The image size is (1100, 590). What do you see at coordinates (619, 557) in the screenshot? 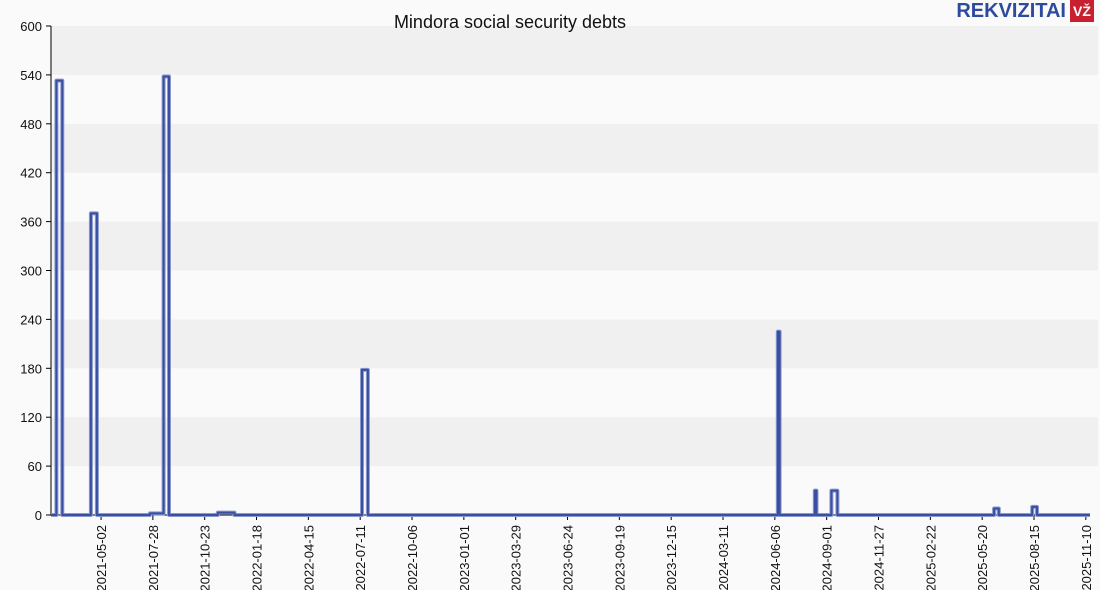
I see `x-tick-label: 2023-09-19` at bounding box center [619, 557].